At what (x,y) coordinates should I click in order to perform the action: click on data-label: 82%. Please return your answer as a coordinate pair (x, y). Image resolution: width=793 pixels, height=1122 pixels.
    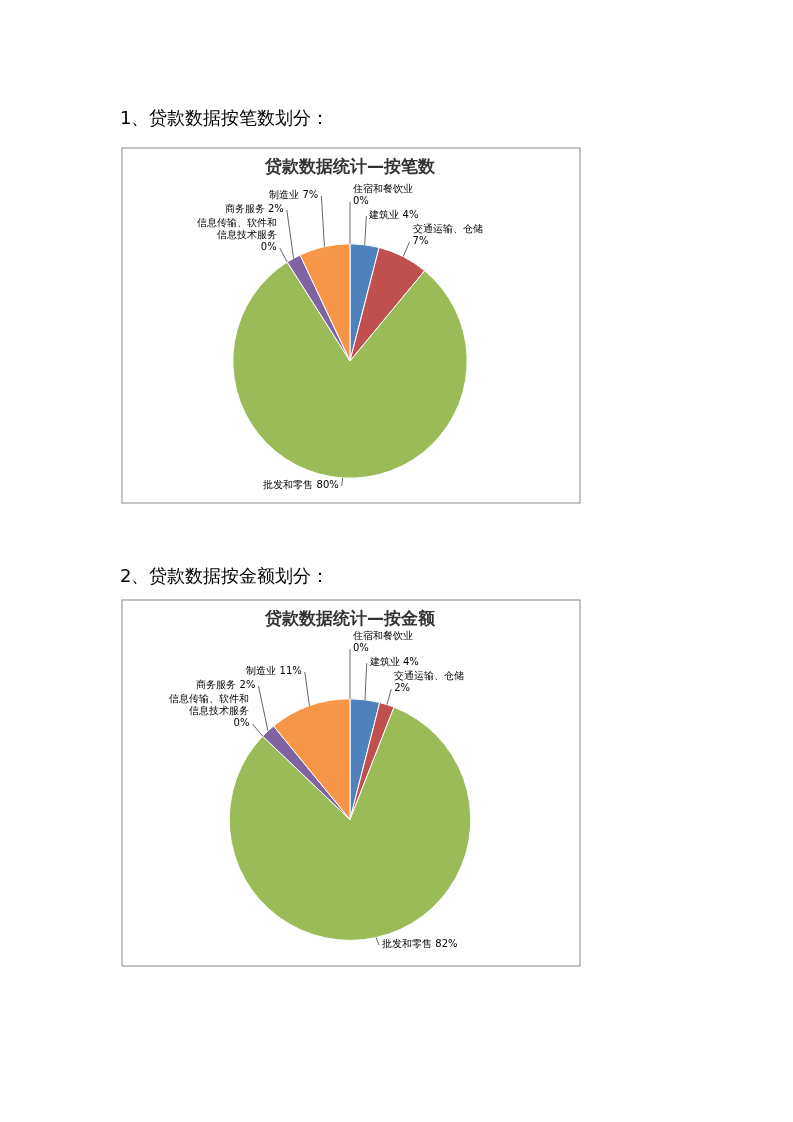
    Looking at the image, I should click on (446, 944).